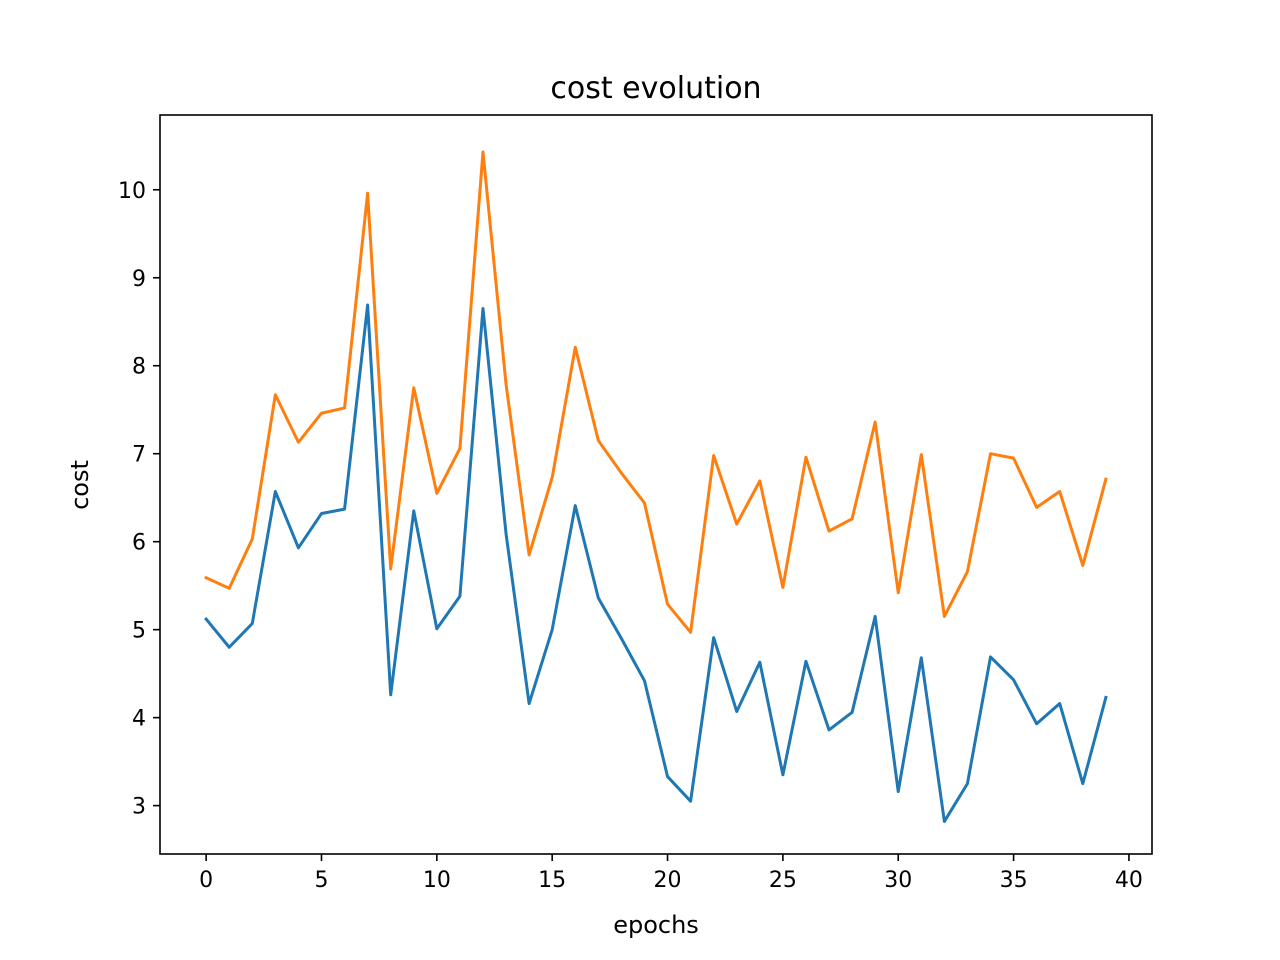  I want to click on y-tick-label: 8, so click(139, 367).